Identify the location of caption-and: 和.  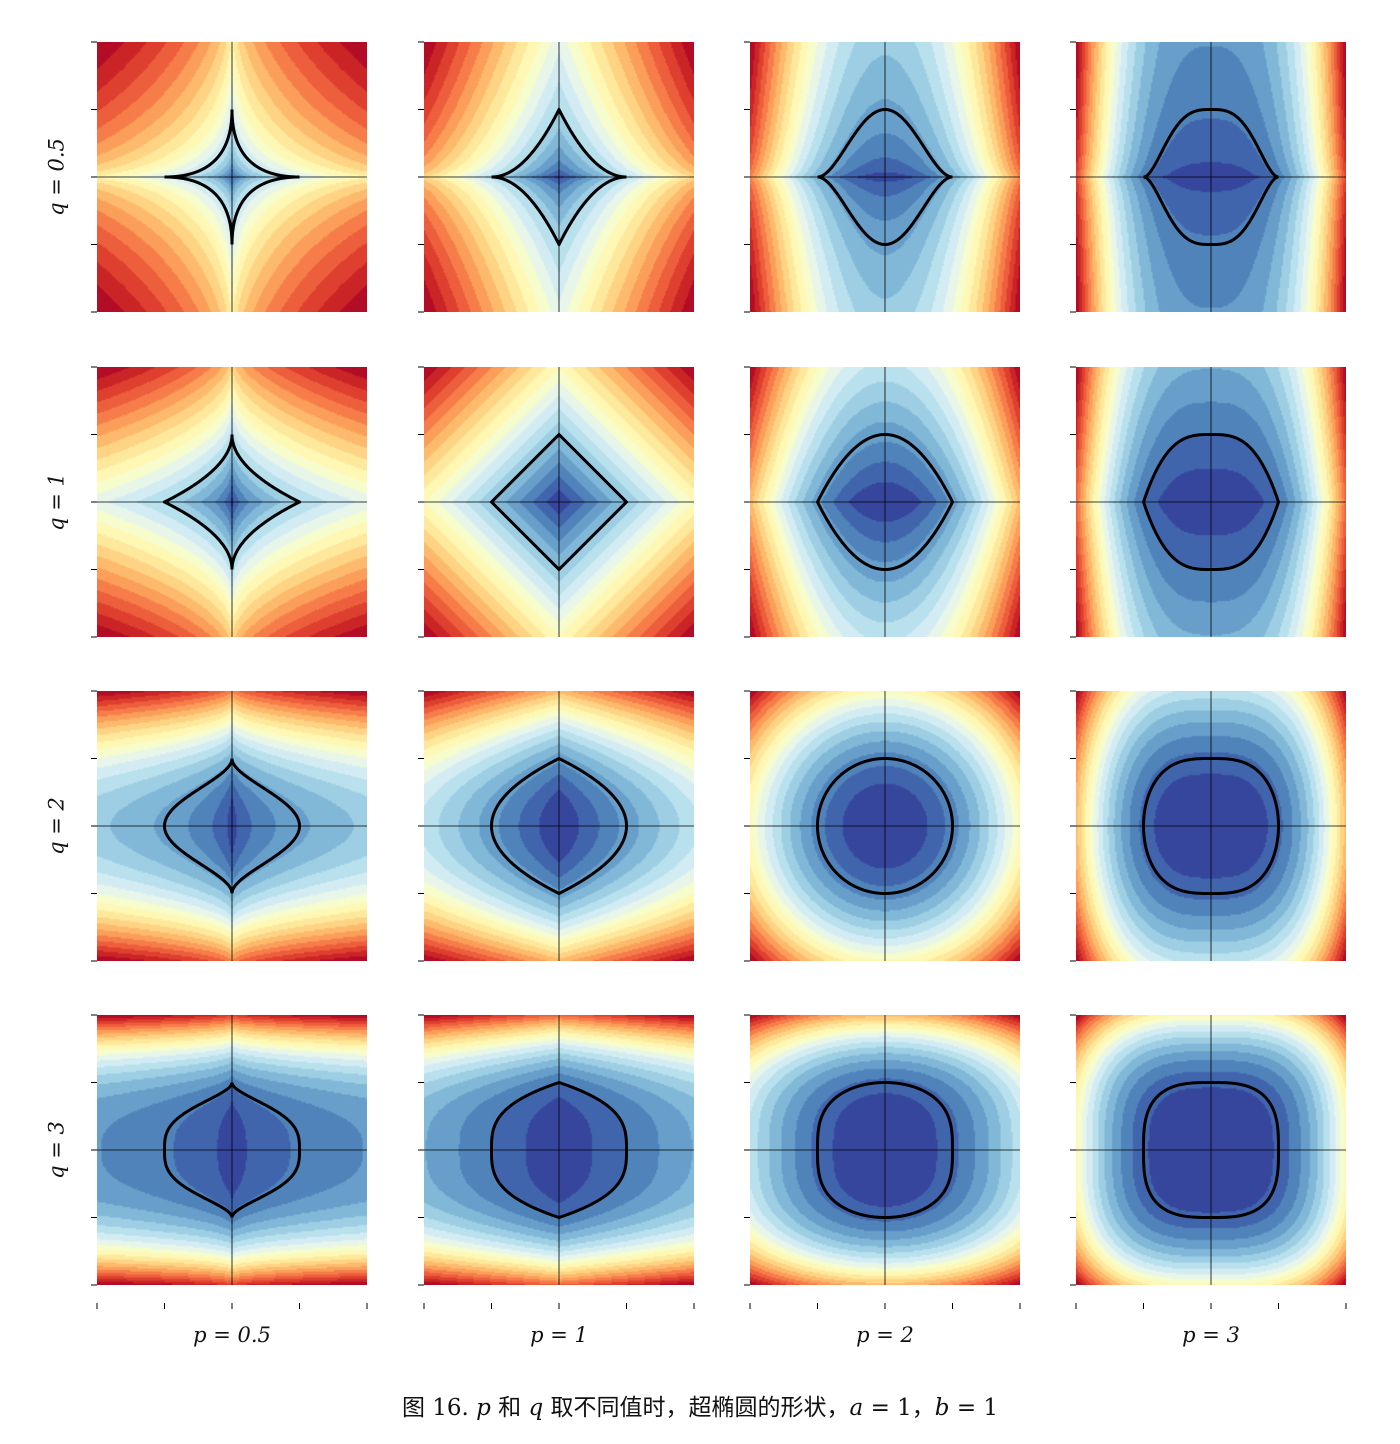
(509, 1408).